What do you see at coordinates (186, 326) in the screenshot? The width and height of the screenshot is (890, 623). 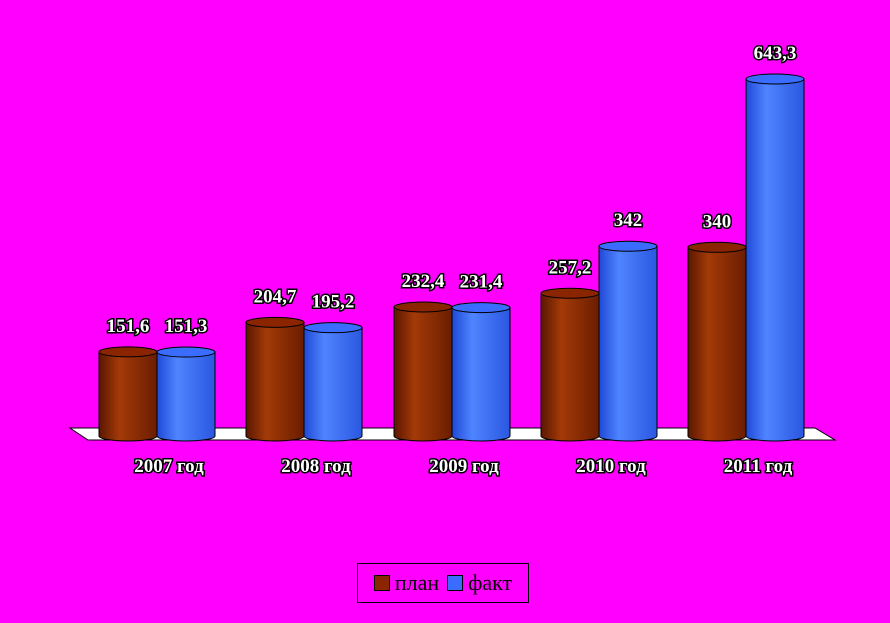 I see `data-label-fact-1: 151,3` at bounding box center [186, 326].